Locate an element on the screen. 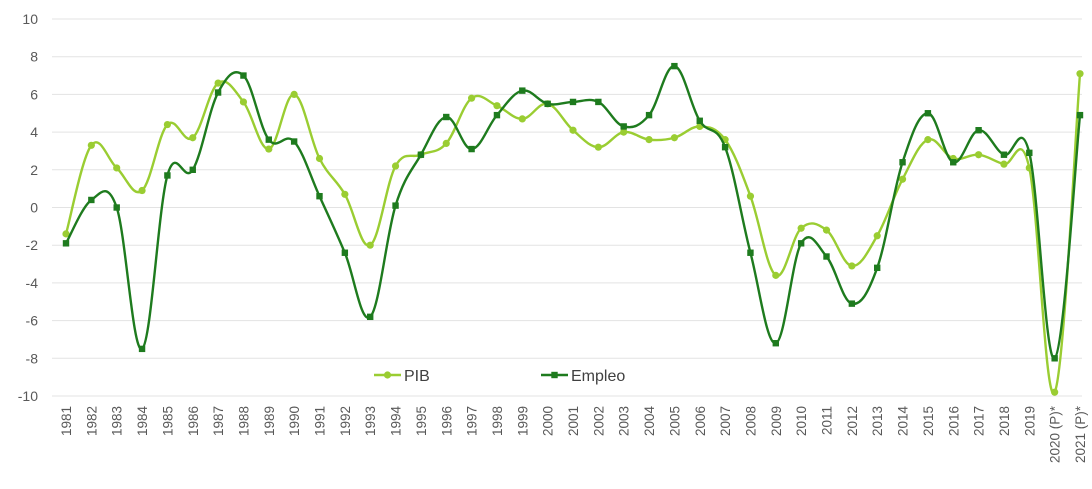 This screenshot has height=489, width=1092. x-tick-label: 2020 (P)* is located at coordinates (1055, 434).